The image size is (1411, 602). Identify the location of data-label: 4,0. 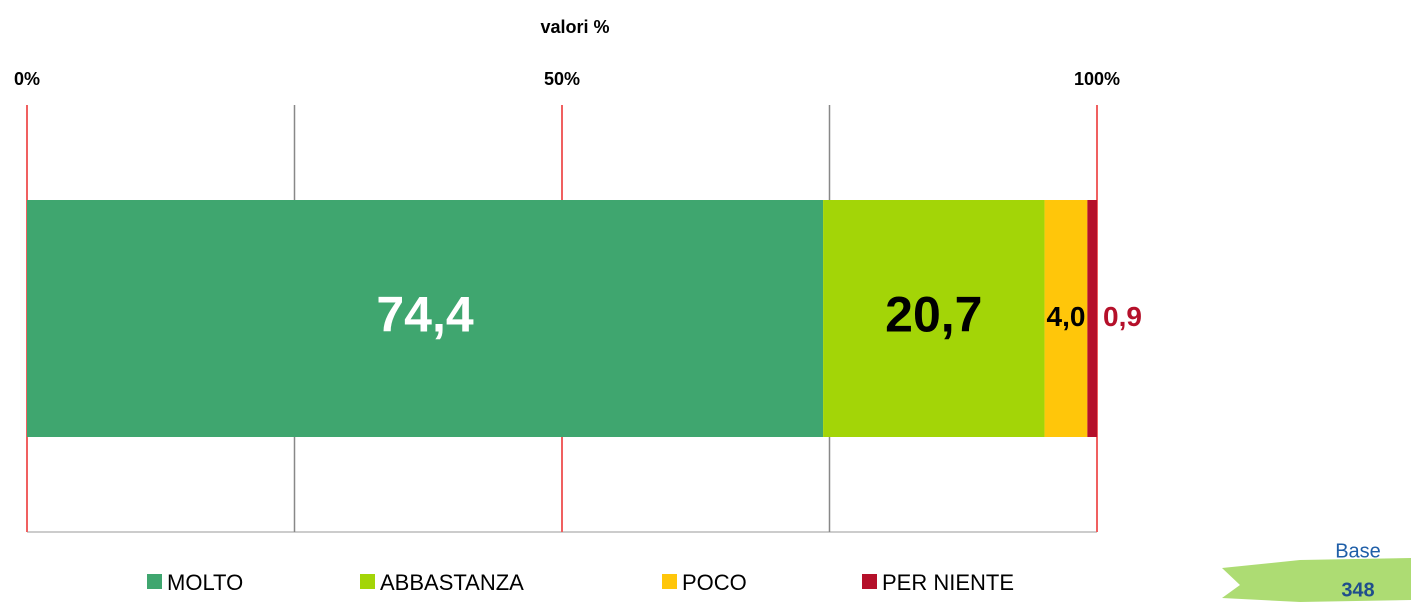
(1066, 316).